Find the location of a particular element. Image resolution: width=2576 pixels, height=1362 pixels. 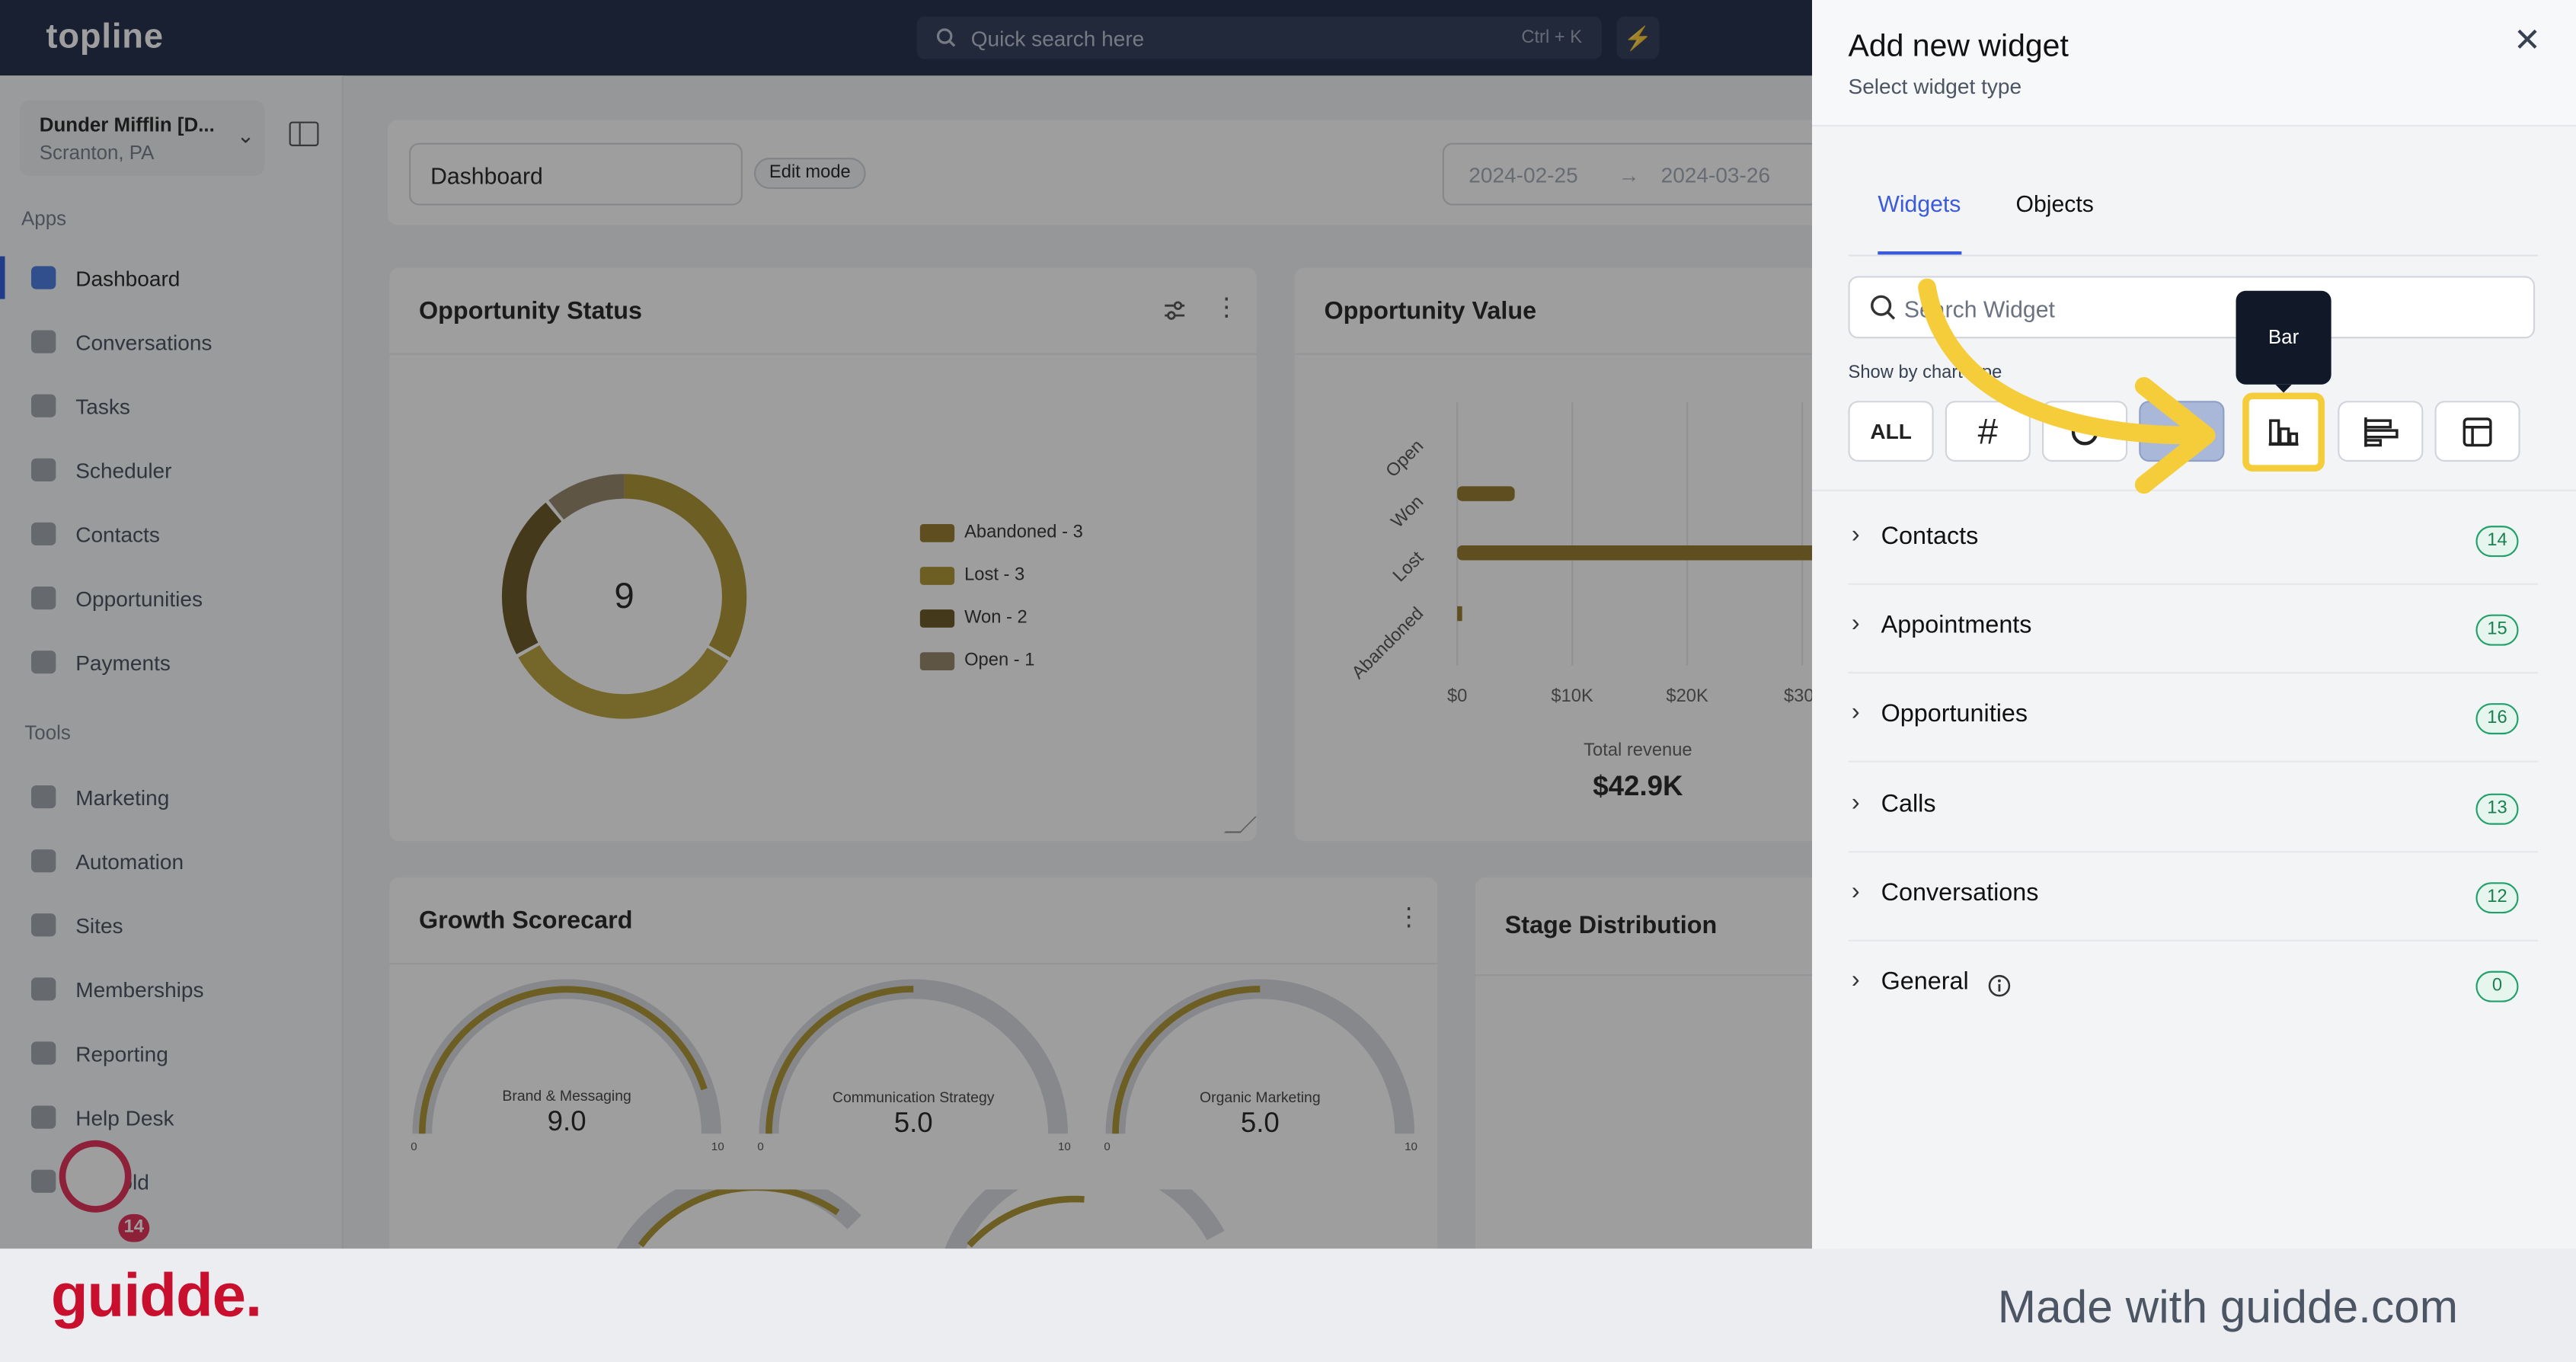

horizontal-bar-icon is located at coordinates (2381, 432).